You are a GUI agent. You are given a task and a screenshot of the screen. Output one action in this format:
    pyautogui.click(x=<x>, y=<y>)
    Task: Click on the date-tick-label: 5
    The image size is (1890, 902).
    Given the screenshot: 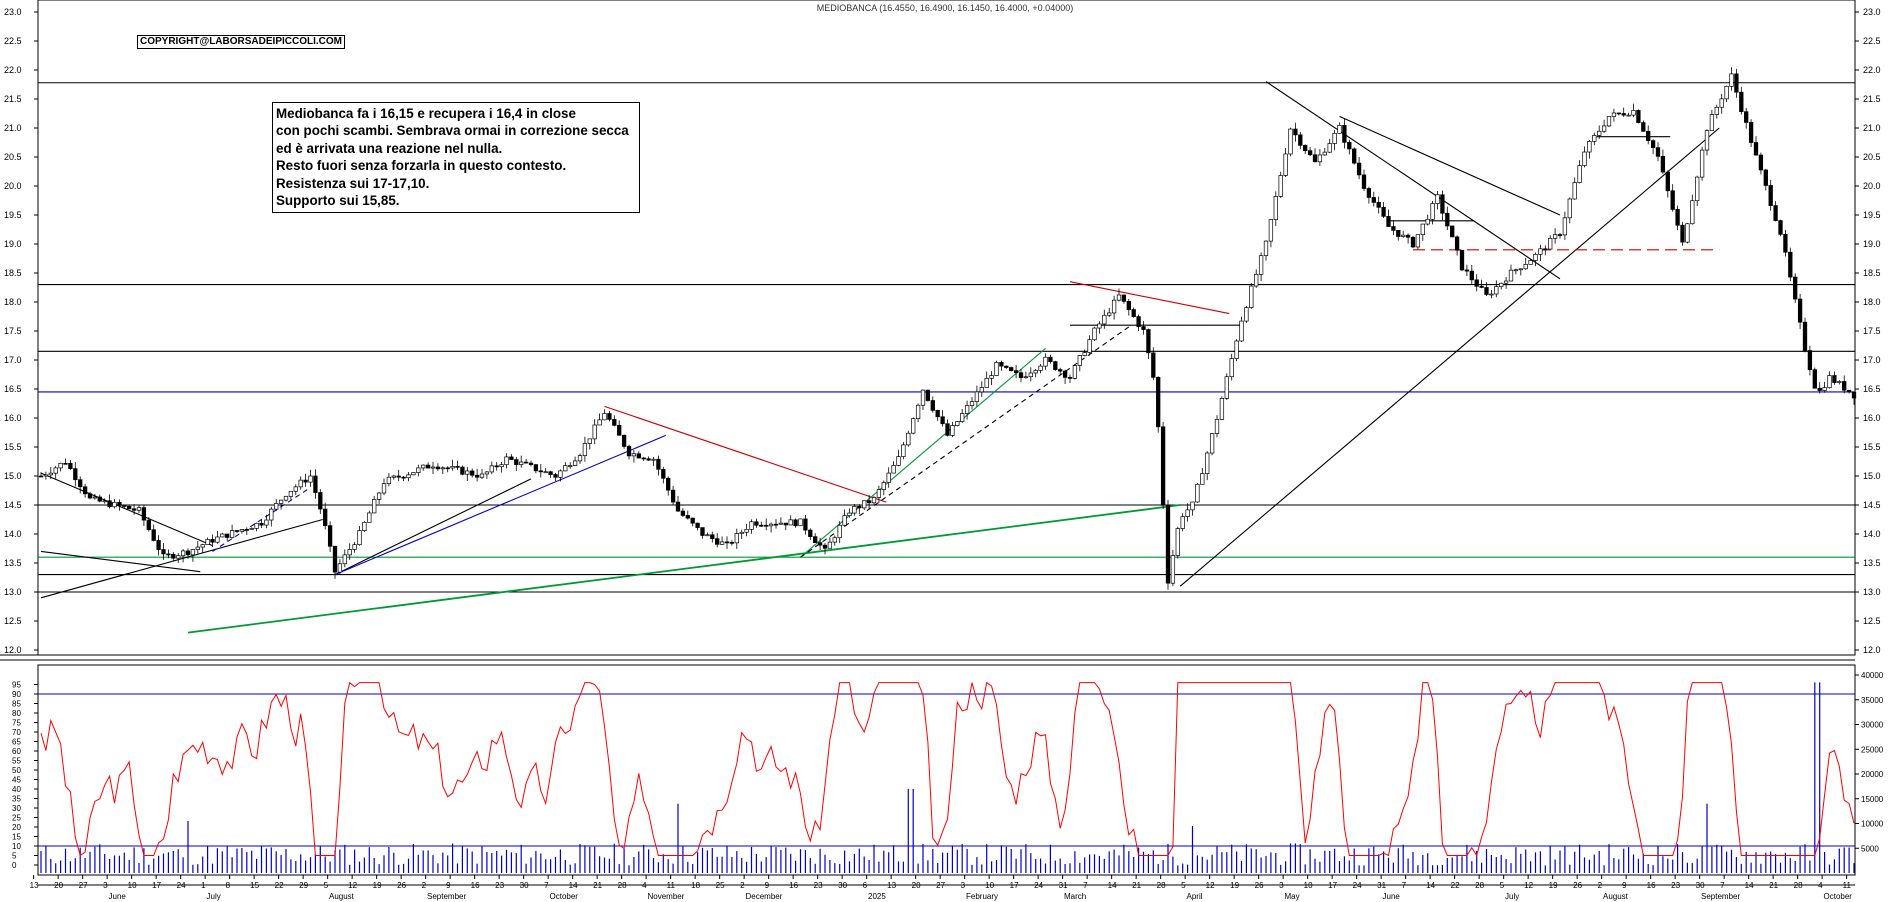 What is the action you would take?
    pyautogui.click(x=326, y=885)
    